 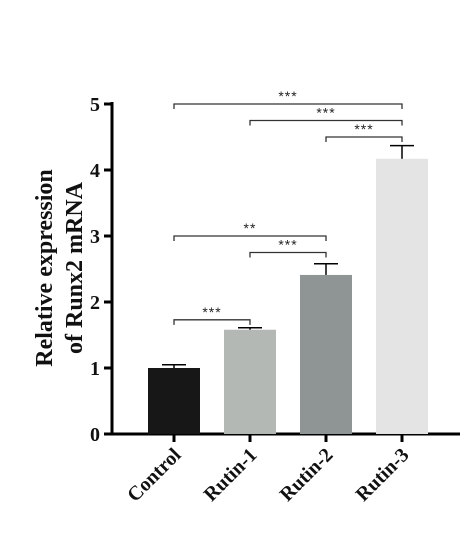 I want to click on y-tick-label: 1, so click(x=95, y=369).